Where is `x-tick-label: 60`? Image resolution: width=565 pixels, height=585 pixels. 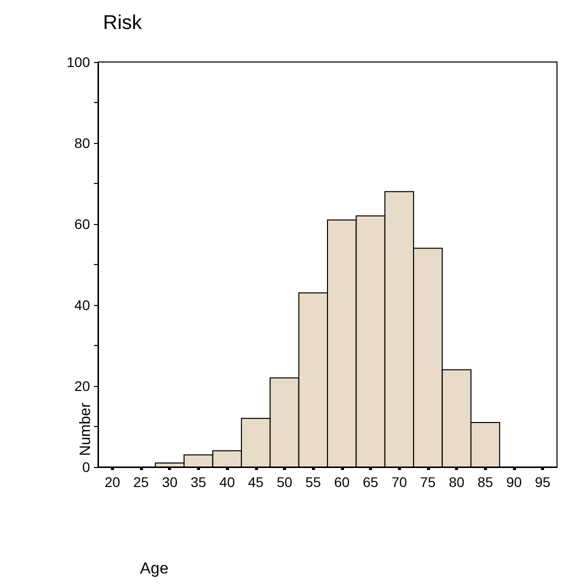 x-tick-label: 60 is located at coordinates (342, 482).